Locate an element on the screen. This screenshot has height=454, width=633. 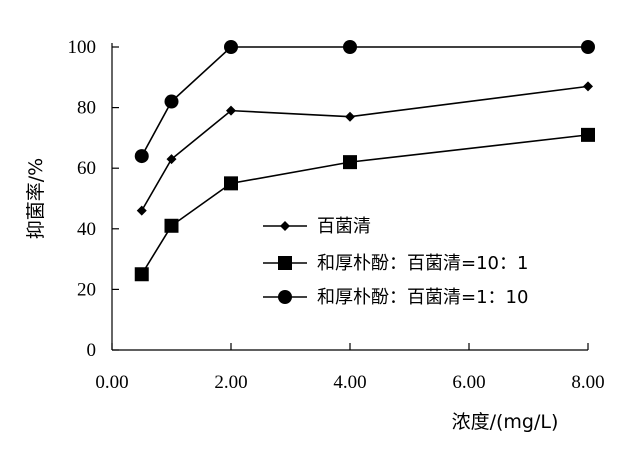
legend-label: 和厚朴酚：百菌清=10：1 is located at coordinates (422, 263).